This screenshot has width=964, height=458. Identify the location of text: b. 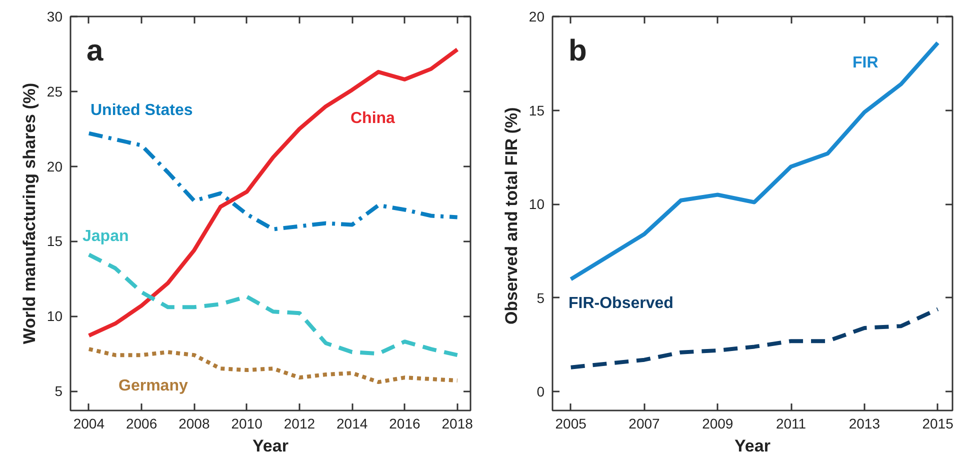
(577, 51).